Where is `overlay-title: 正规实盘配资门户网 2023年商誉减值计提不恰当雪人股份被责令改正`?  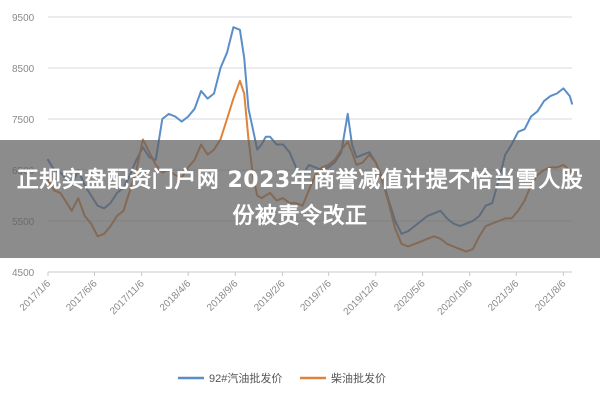 overlay-title: 正规实盘配资门户网 2023年商誉减值计提不恰当雪人股份被责令改正 is located at coordinates (300, 198).